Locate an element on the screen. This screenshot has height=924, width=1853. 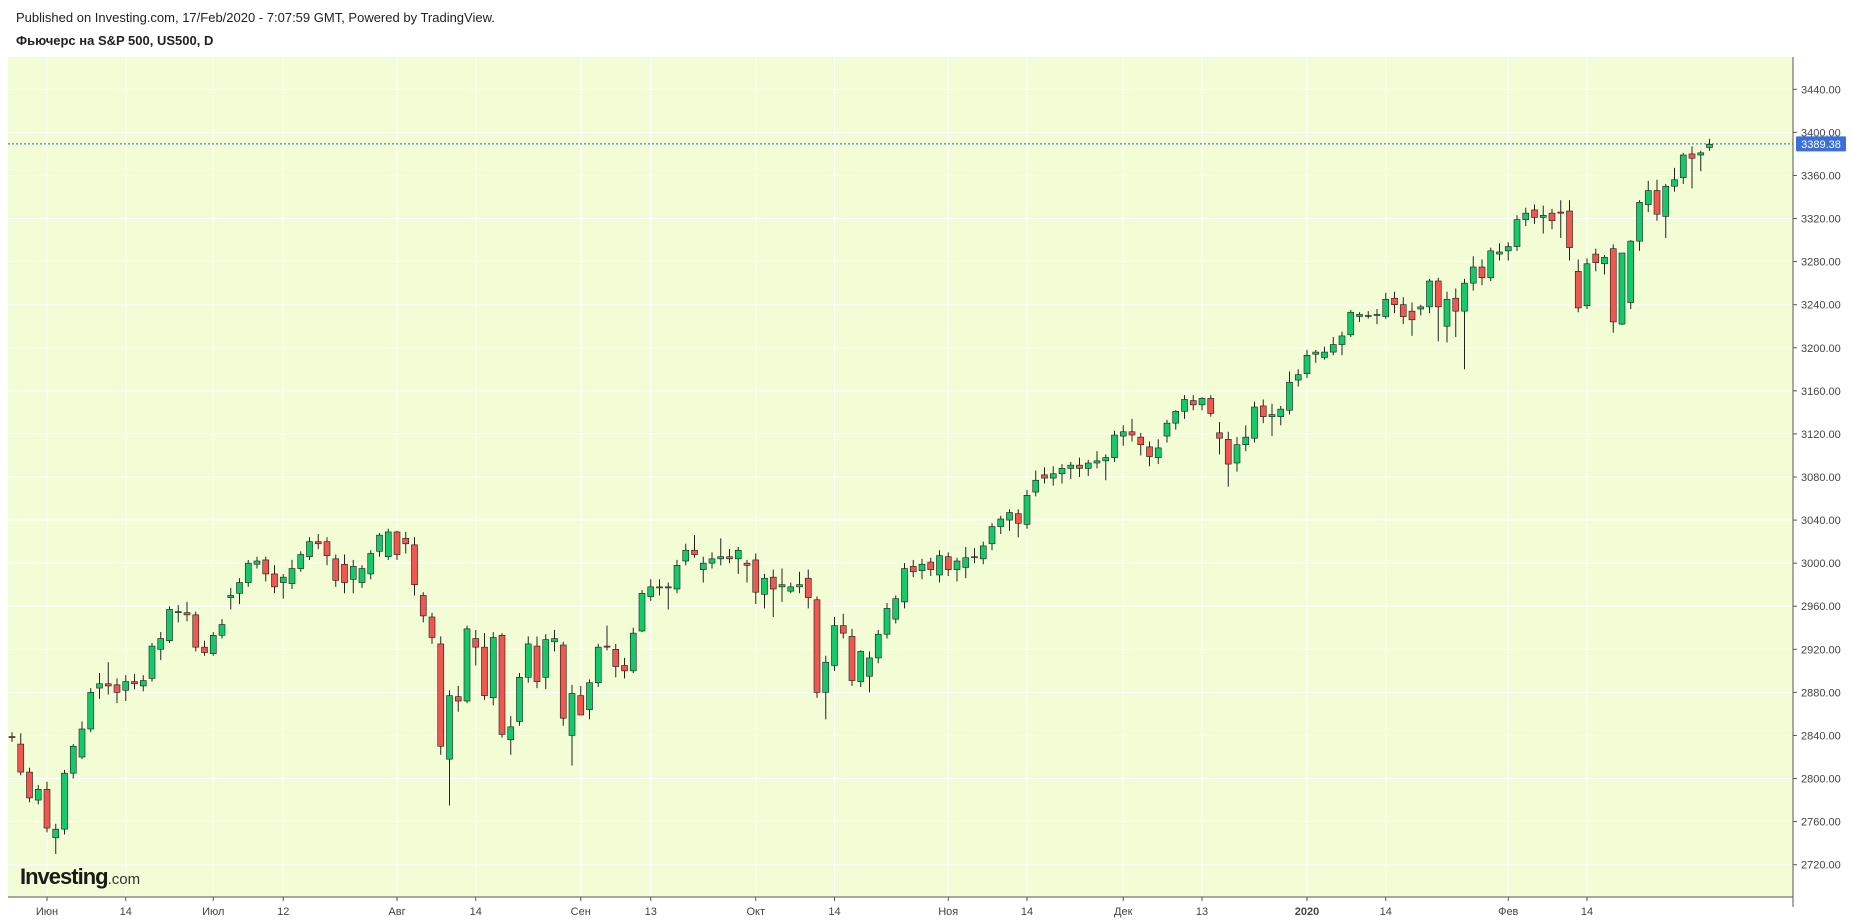
investing-logo: Investing.com is located at coordinates (80, 876).